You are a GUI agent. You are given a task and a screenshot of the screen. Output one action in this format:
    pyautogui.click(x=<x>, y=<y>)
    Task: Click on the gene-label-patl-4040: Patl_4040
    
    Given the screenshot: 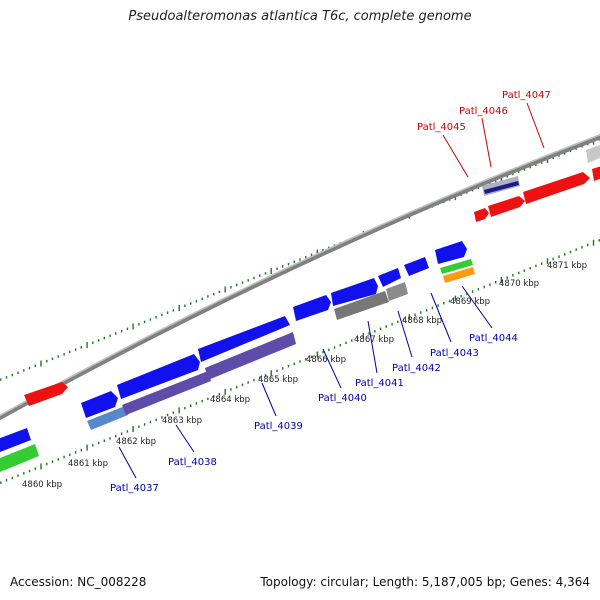 What is the action you would take?
    pyautogui.click(x=342, y=398)
    